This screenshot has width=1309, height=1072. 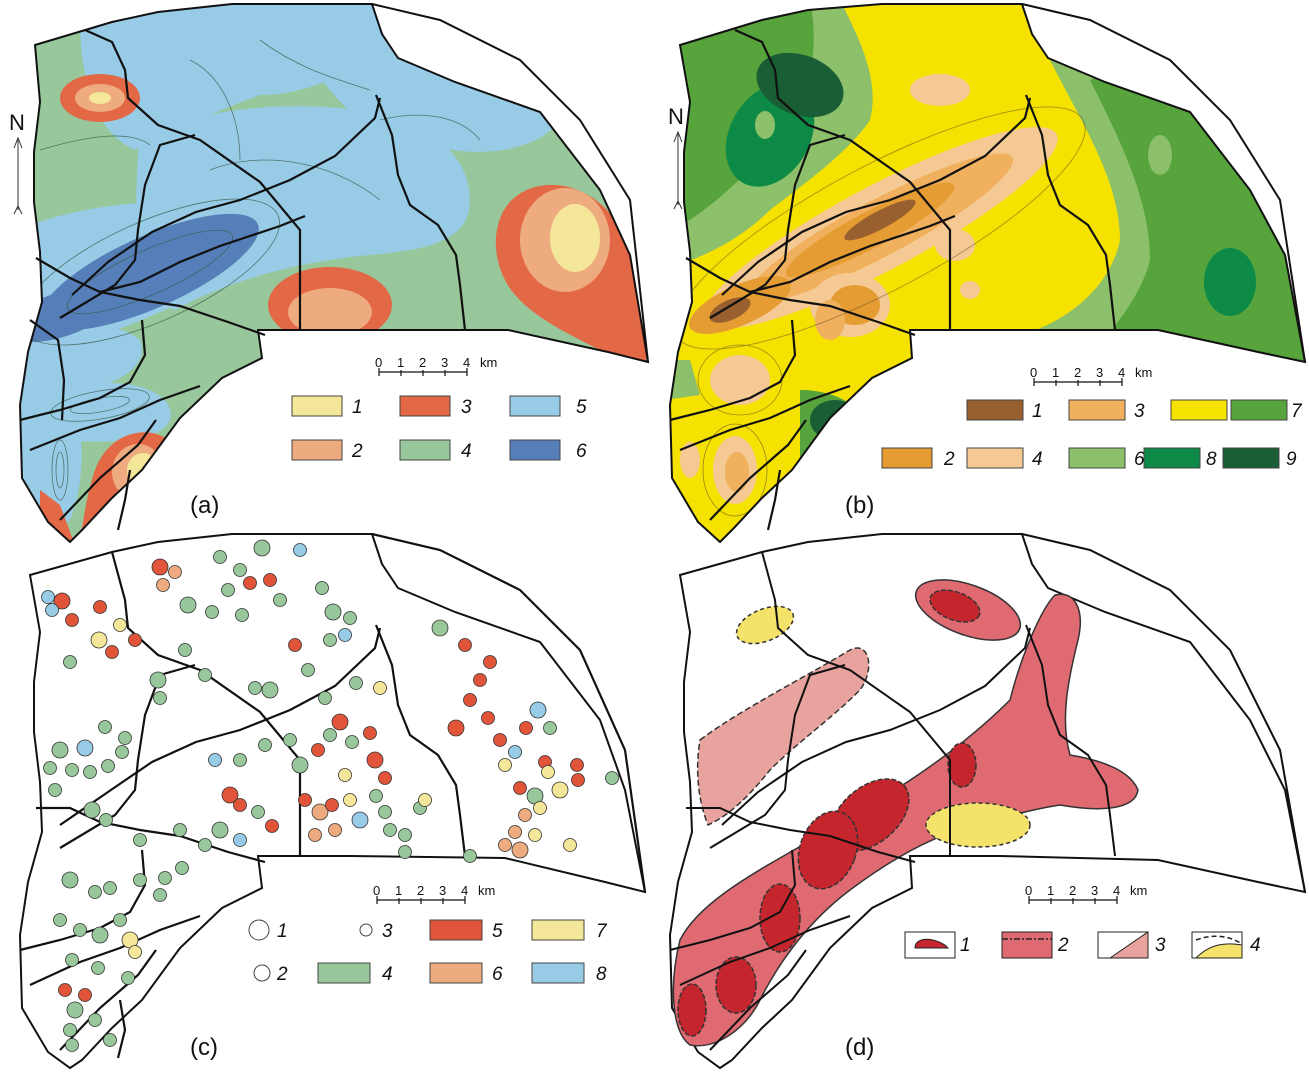 What do you see at coordinates (1092, 434) in the screenshot?
I see `legend-b: 1 3 5 7 2 4 6 8 9` at bounding box center [1092, 434].